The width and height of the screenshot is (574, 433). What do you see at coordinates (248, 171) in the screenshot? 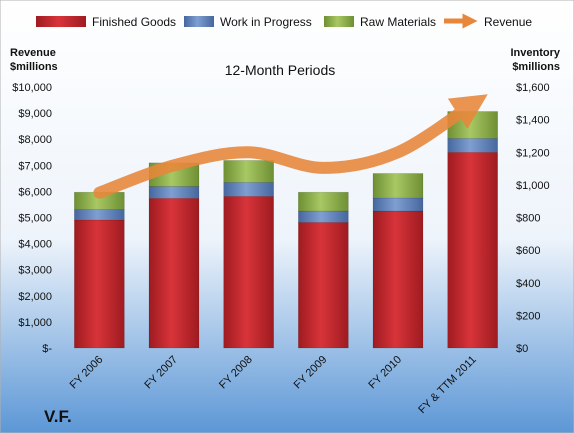
I see `bar-raw-materials-fy-2008` at bounding box center [248, 171].